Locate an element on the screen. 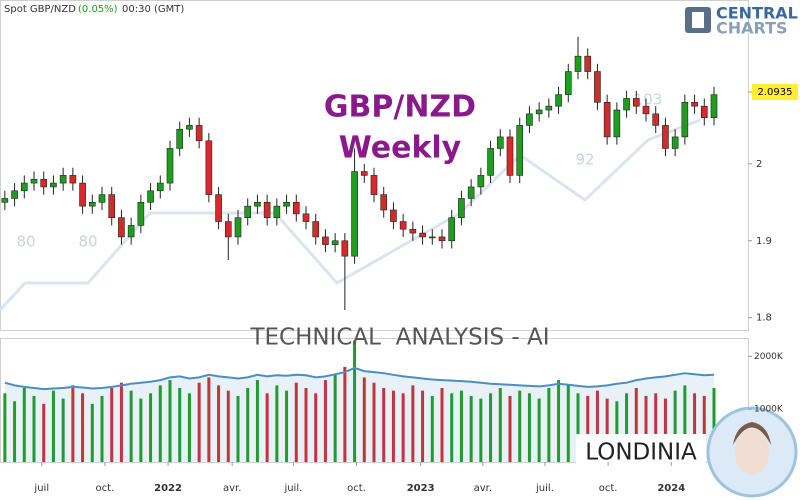  x-tick-label: 2024 is located at coordinates (671, 488).